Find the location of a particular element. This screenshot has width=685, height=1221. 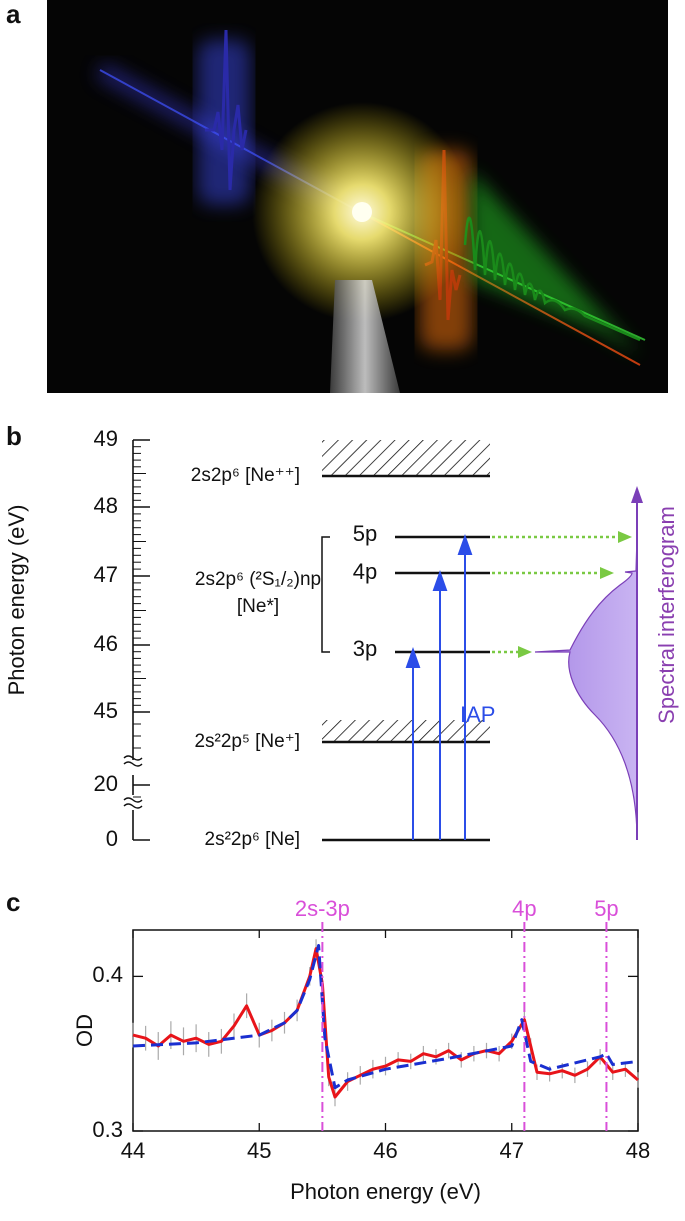

state-label: 4p is located at coordinates (365, 571).